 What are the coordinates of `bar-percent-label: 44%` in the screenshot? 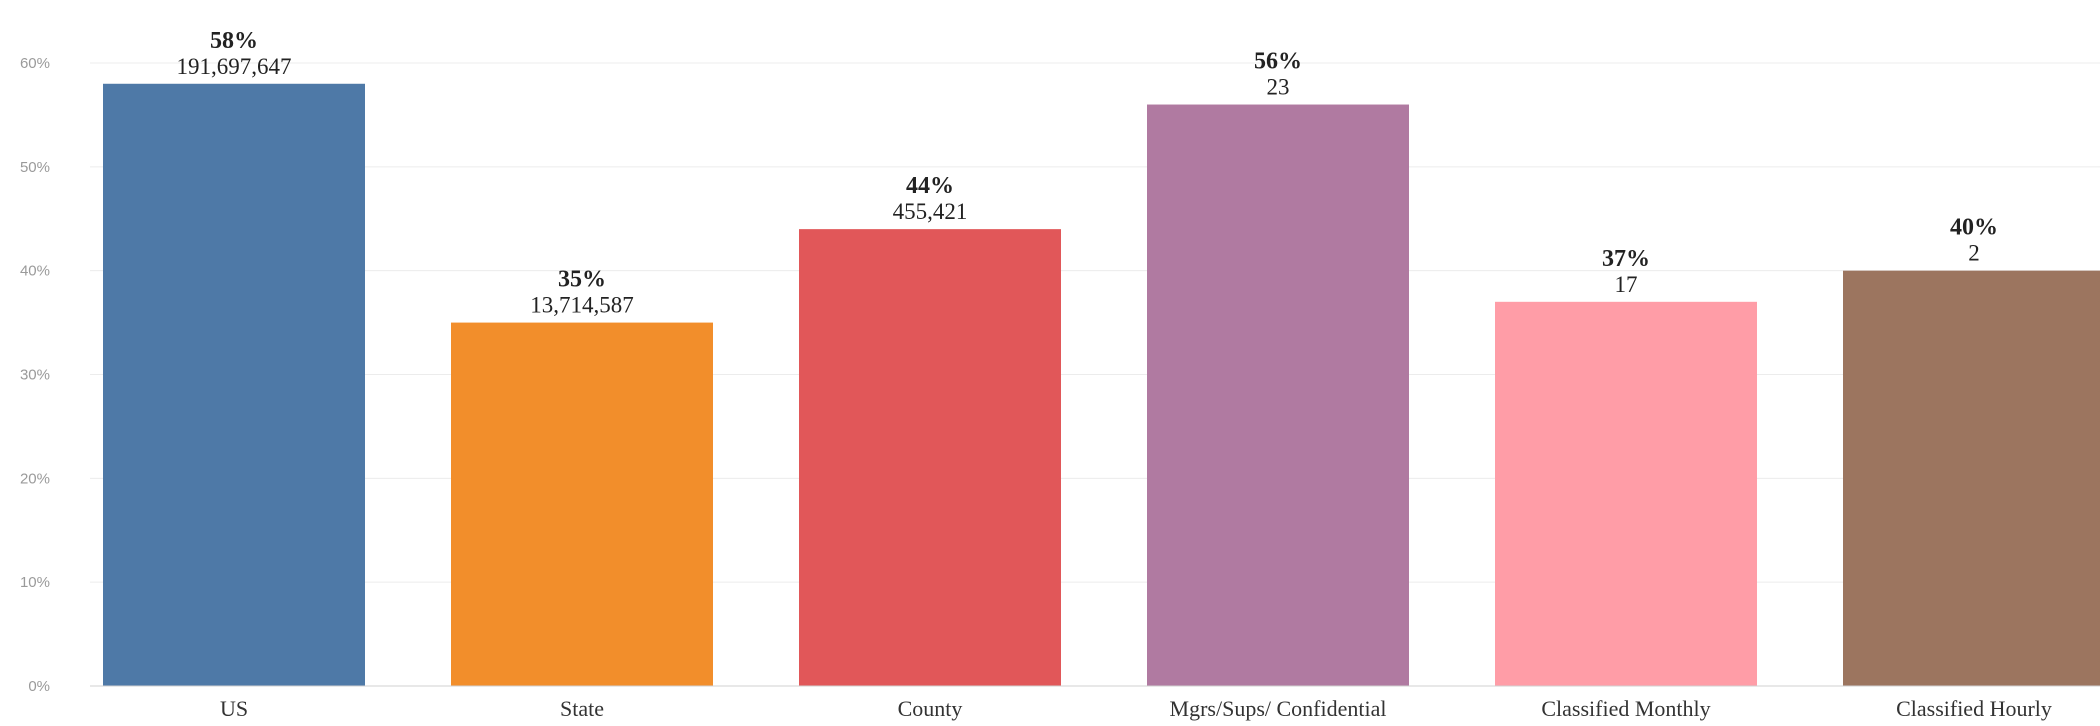 It's located at (930, 186).